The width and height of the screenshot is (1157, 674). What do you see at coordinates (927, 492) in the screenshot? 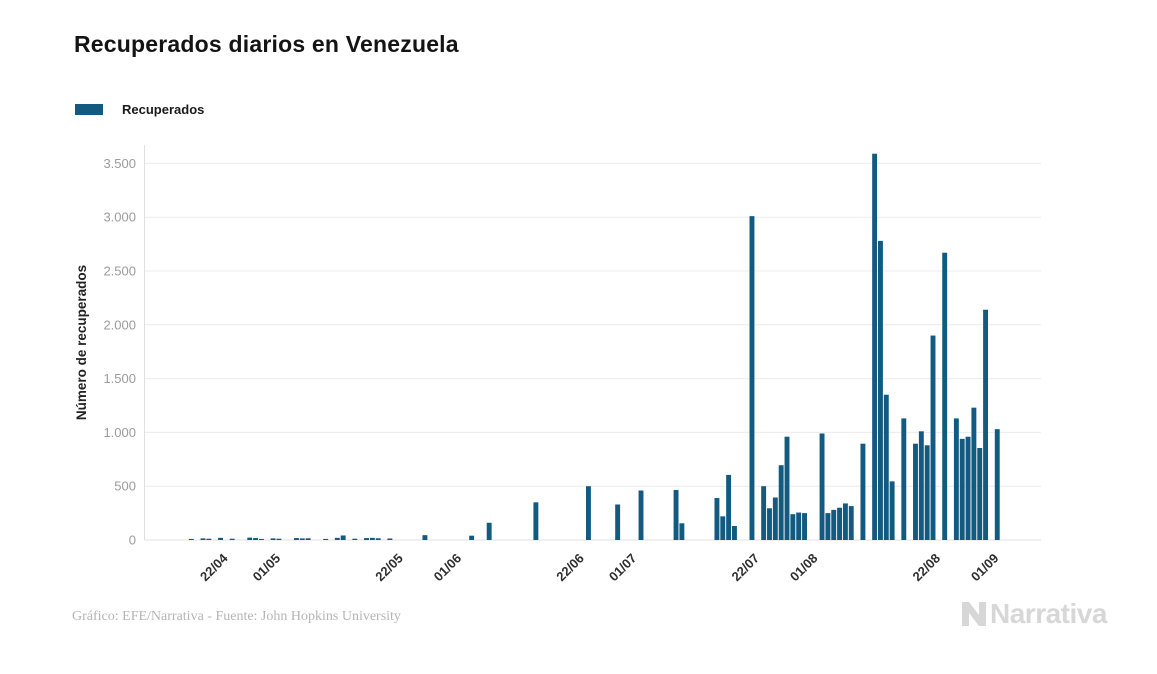
I see `bar-21/08` at bounding box center [927, 492].